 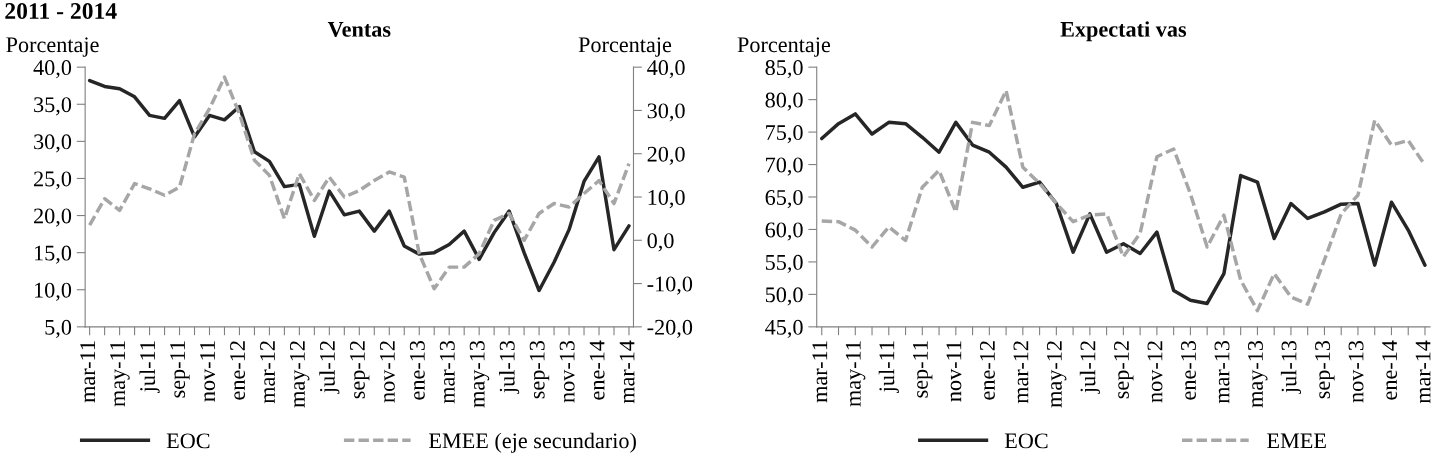 I want to click on y-tick-label: 50,0, so click(x=784, y=296).